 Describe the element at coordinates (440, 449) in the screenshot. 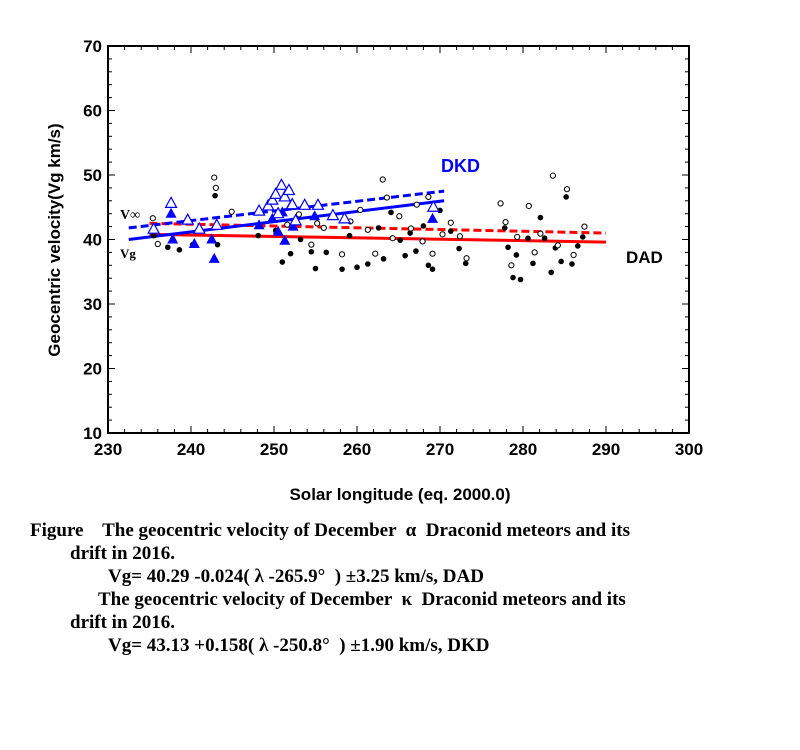

I see `x-tick-label: 270` at that location.